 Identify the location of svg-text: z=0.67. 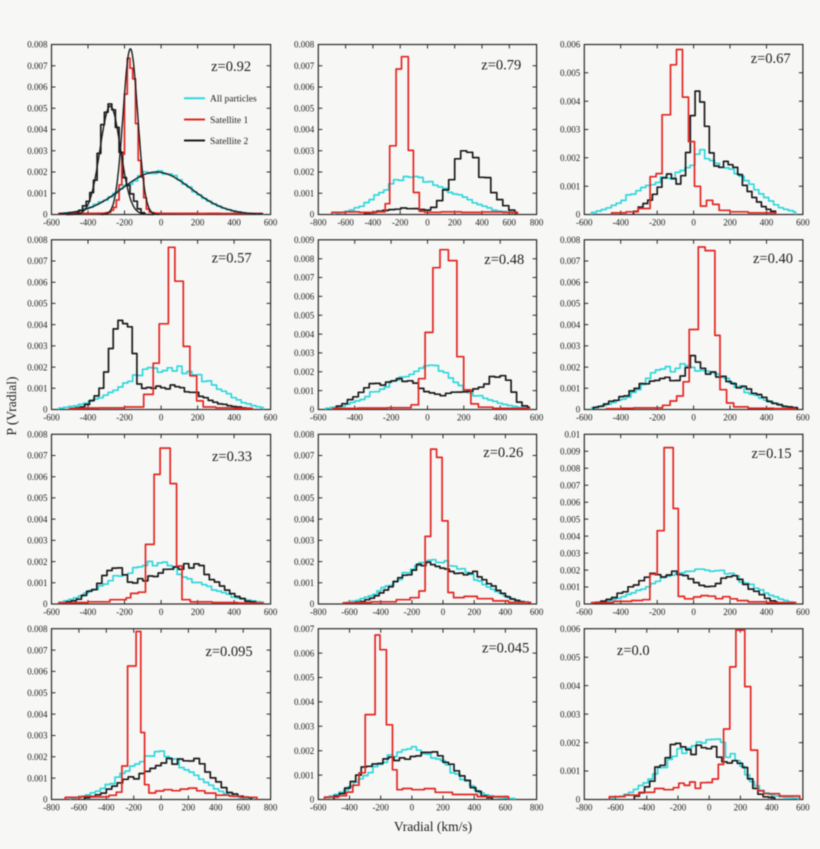
(771, 59).